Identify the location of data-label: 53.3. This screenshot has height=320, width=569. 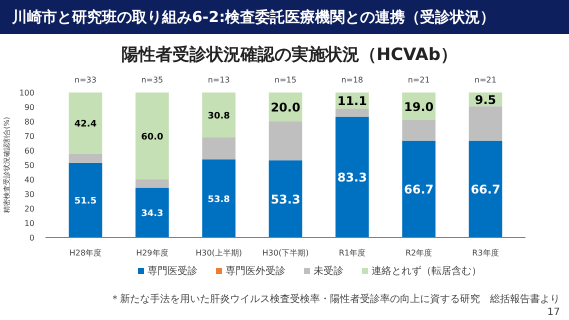
(285, 199).